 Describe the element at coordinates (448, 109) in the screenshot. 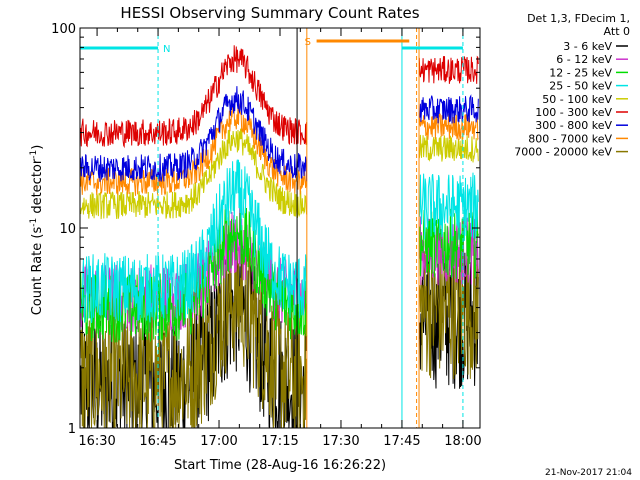

I see `series-line-6-seg1` at that location.